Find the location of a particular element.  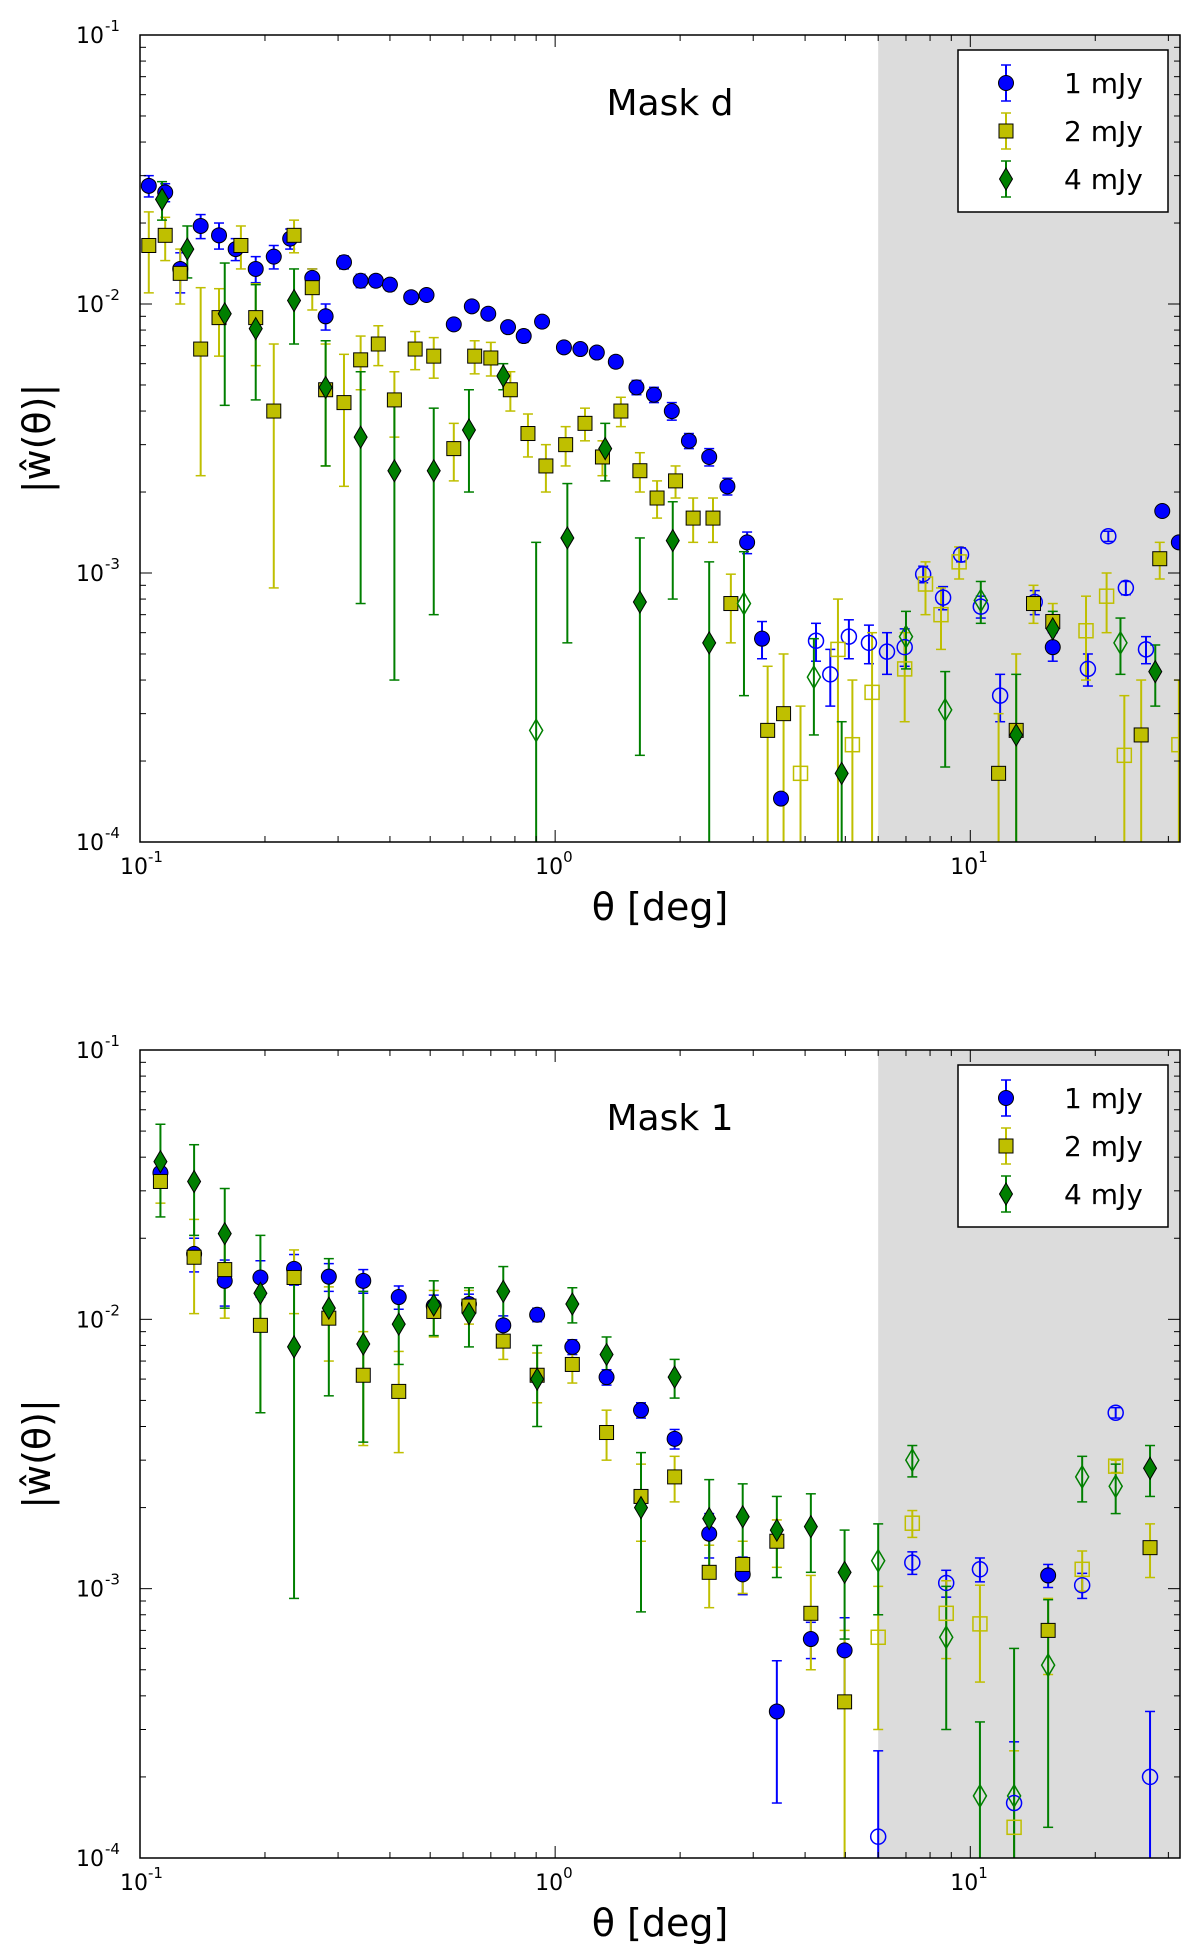

panel-title: Mask d is located at coordinates (669, 103).